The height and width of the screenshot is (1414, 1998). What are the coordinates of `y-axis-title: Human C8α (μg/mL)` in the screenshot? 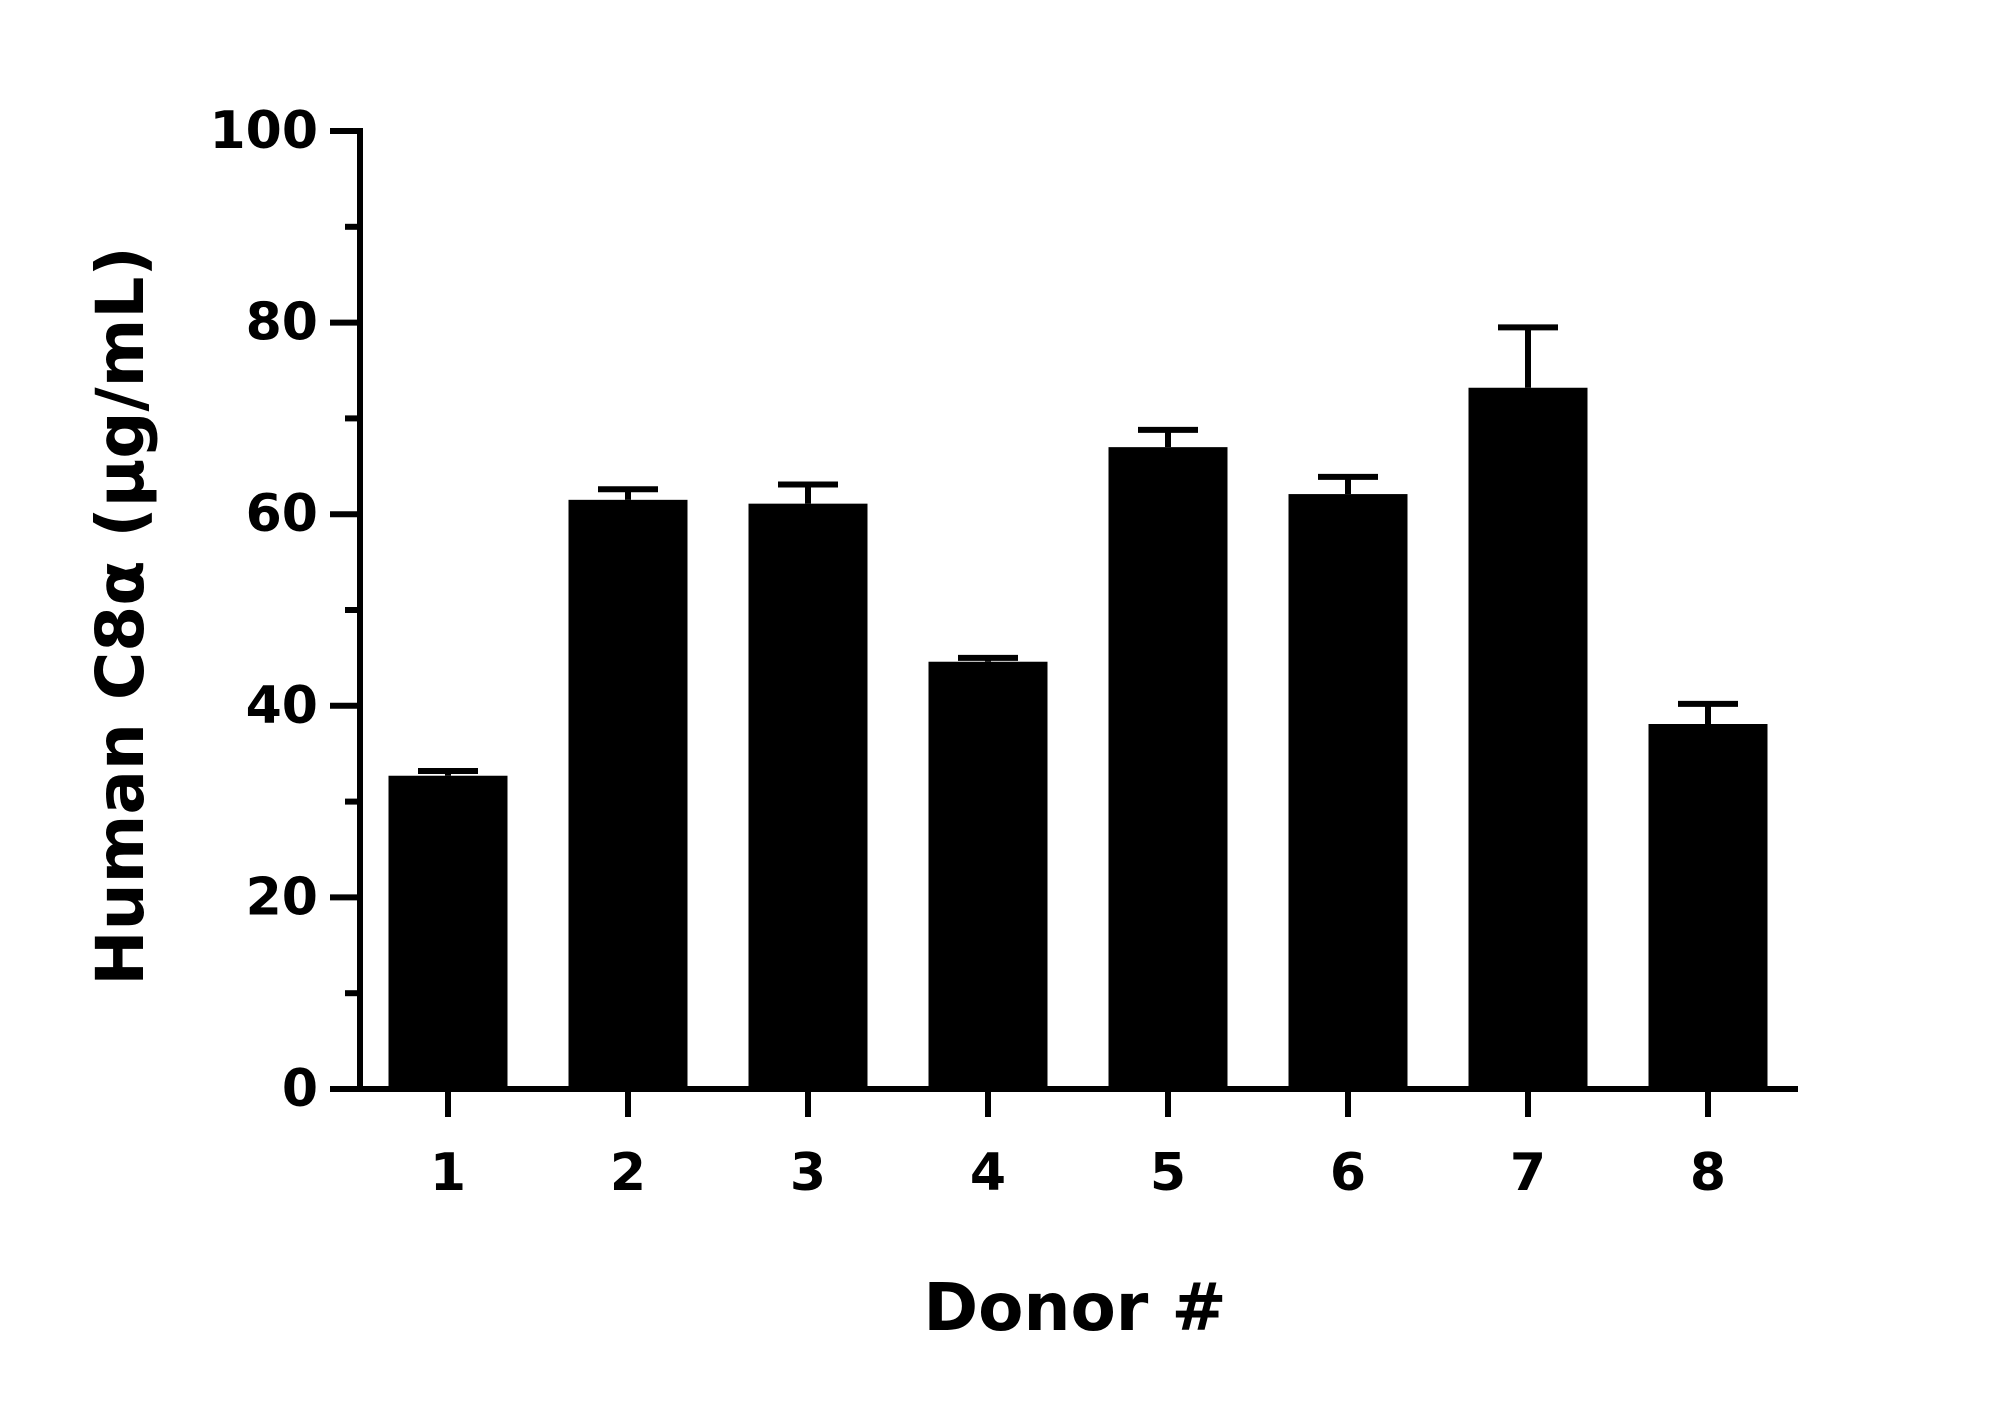 It's located at (120, 615).